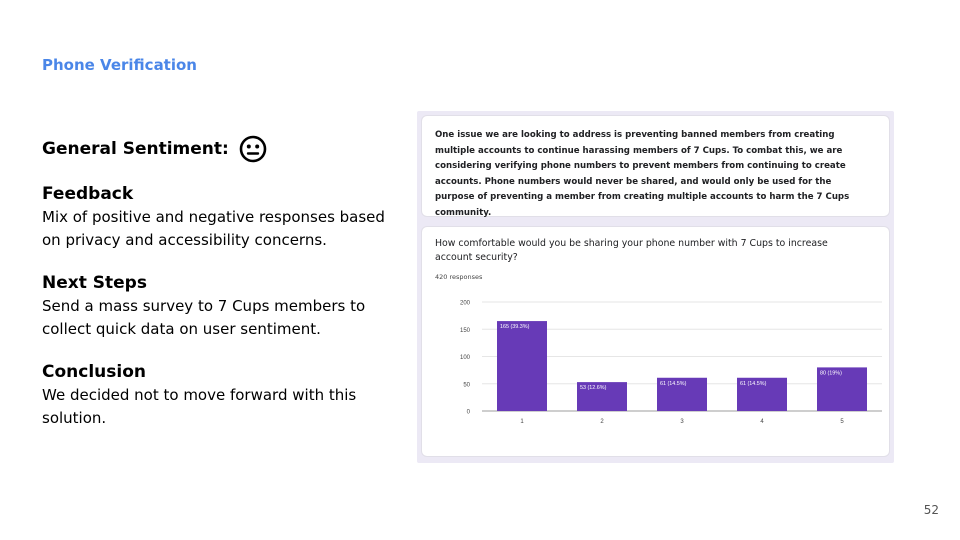 The image size is (960, 540). Describe the element at coordinates (831, 373) in the screenshot. I see `bar-data-label: 80 (19%)` at that location.